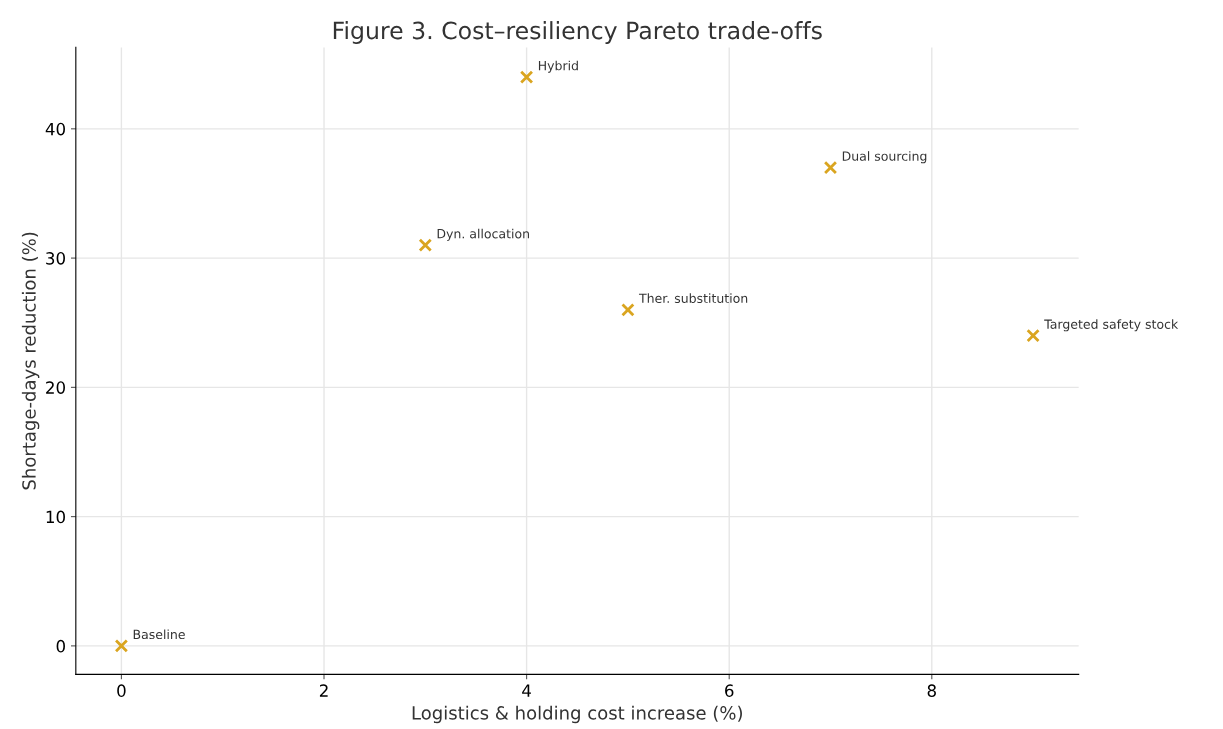 This screenshot has width=1223, height=729. I want to click on annotation: Dyn. allocation, so click(483, 234).